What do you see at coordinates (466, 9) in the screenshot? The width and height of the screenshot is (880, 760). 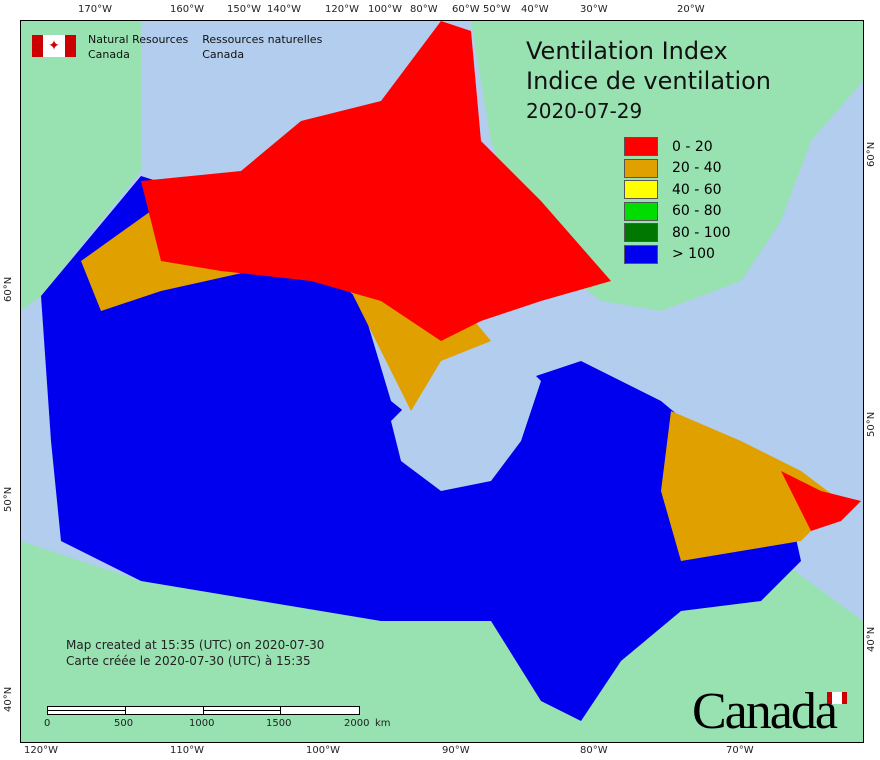 I see `top-tick: 60°W` at bounding box center [466, 9].